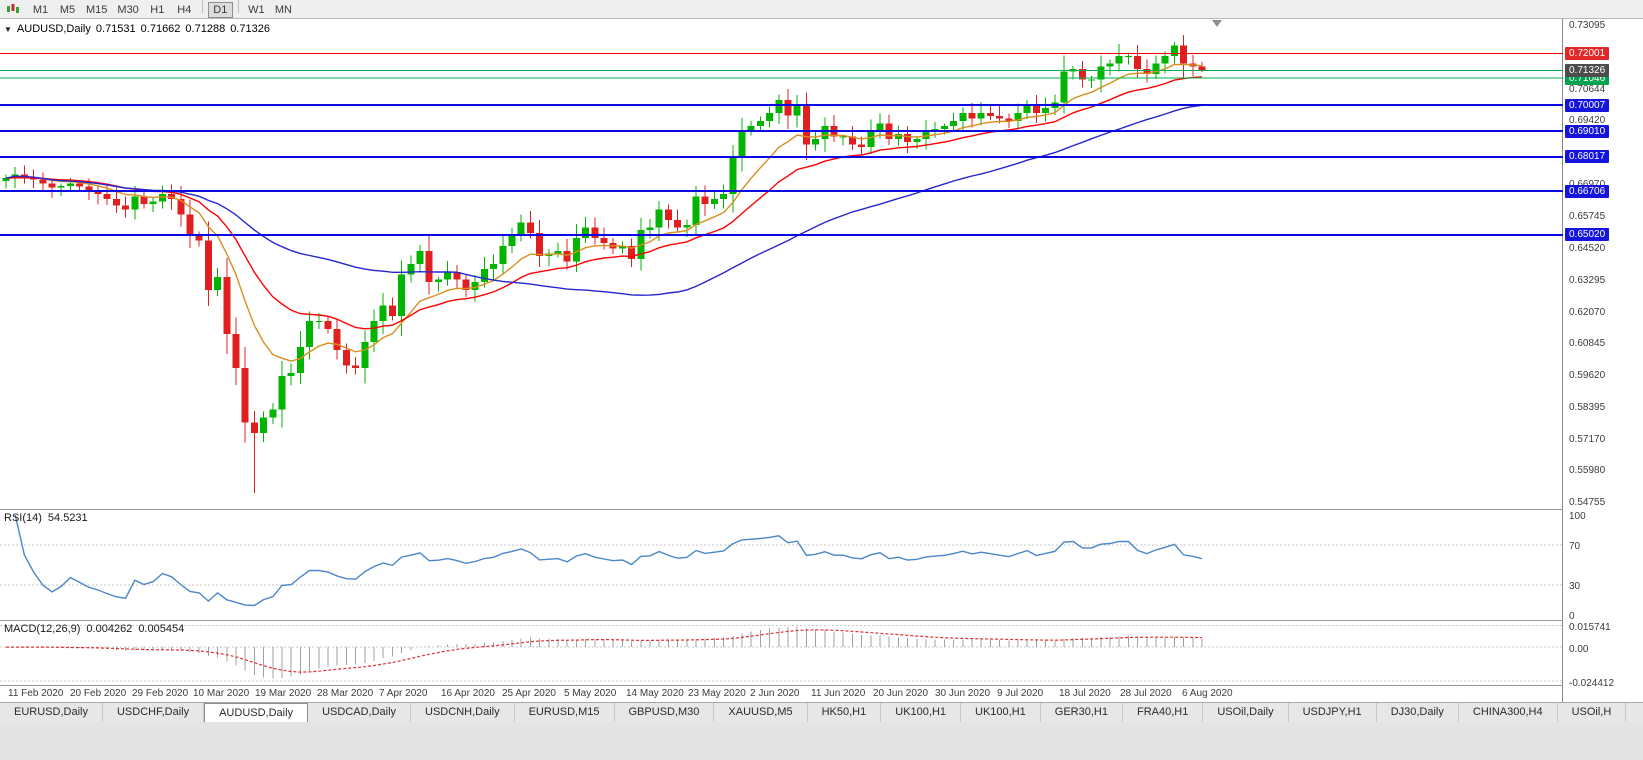  I want to click on price-tick: 0.65745, so click(1587, 216).